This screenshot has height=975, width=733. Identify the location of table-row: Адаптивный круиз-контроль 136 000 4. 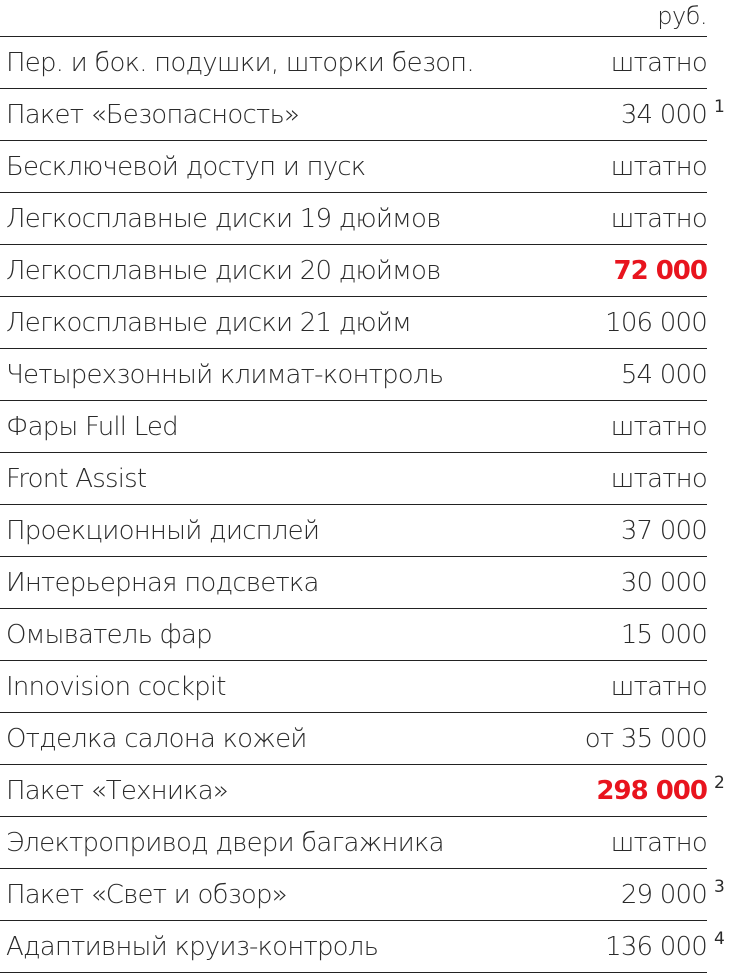
(362, 946).